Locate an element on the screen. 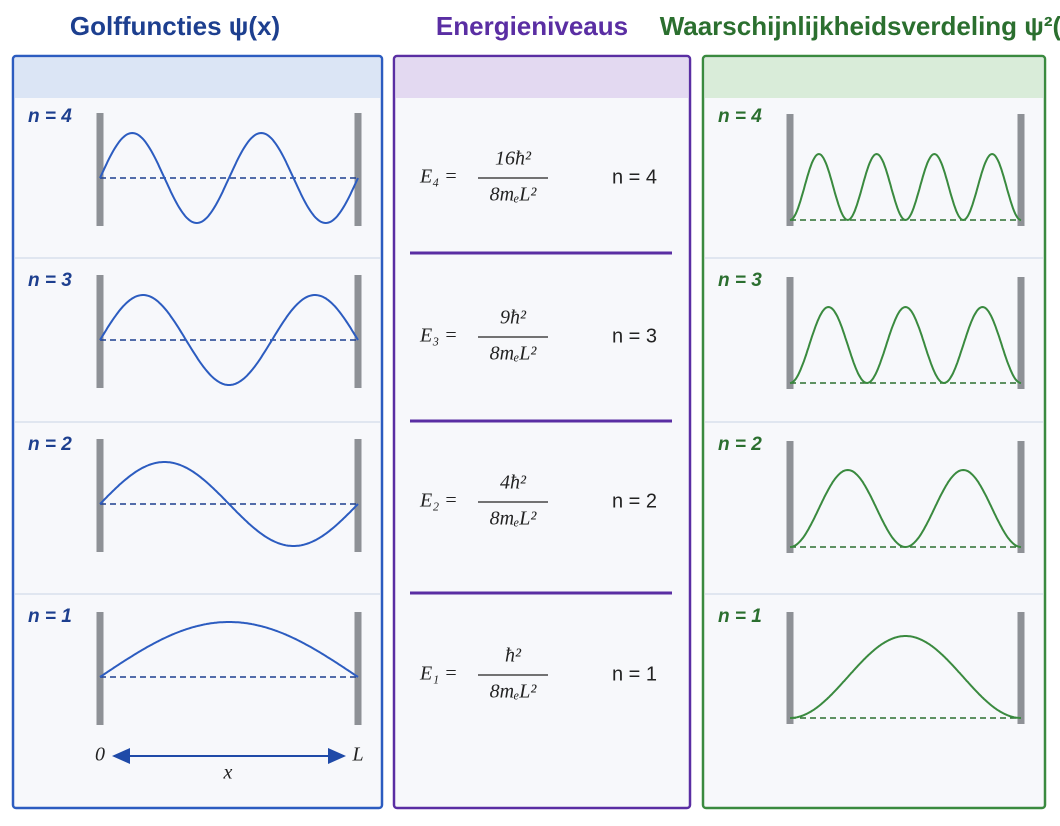 The width and height of the screenshot is (1060, 826). energy-lhs: E₁ = is located at coordinates (438, 674).